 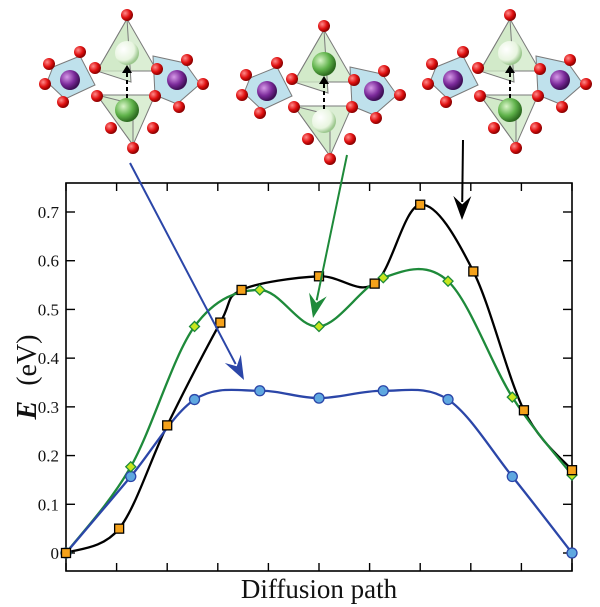 I want to click on structure-final, so click(x=507, y=81).